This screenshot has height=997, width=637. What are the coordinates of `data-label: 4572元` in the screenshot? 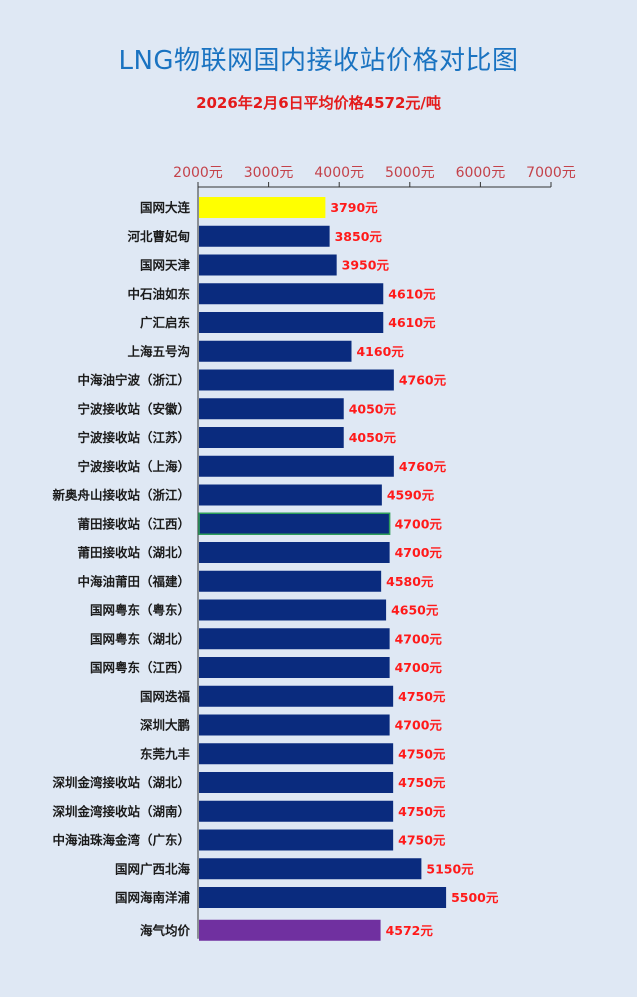 It's located at (410, 930).